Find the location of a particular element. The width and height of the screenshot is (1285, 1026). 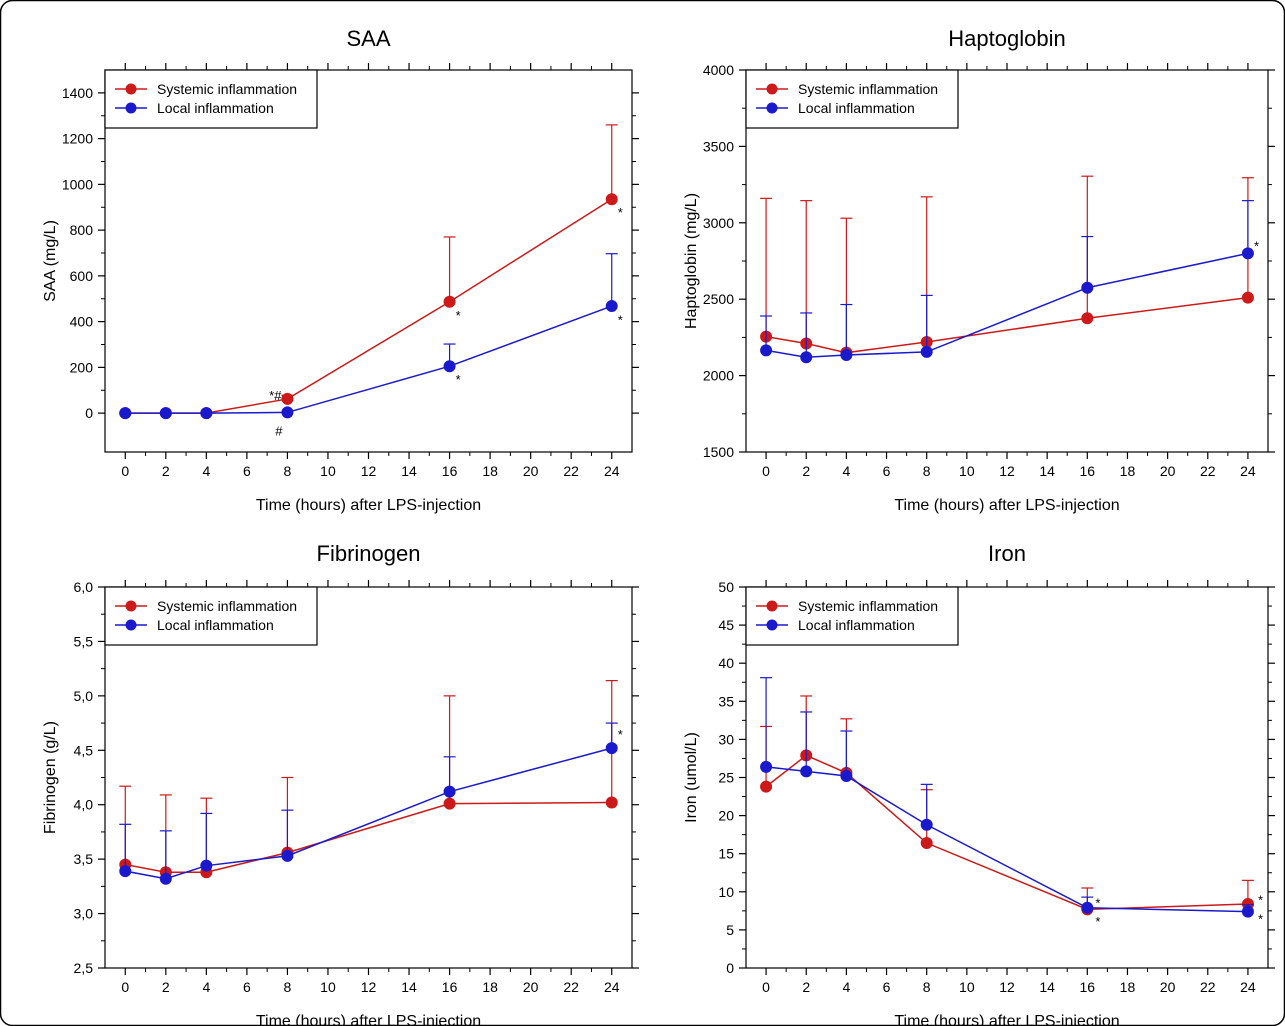

chart-title: SAA is located at coordinates (368, 38).